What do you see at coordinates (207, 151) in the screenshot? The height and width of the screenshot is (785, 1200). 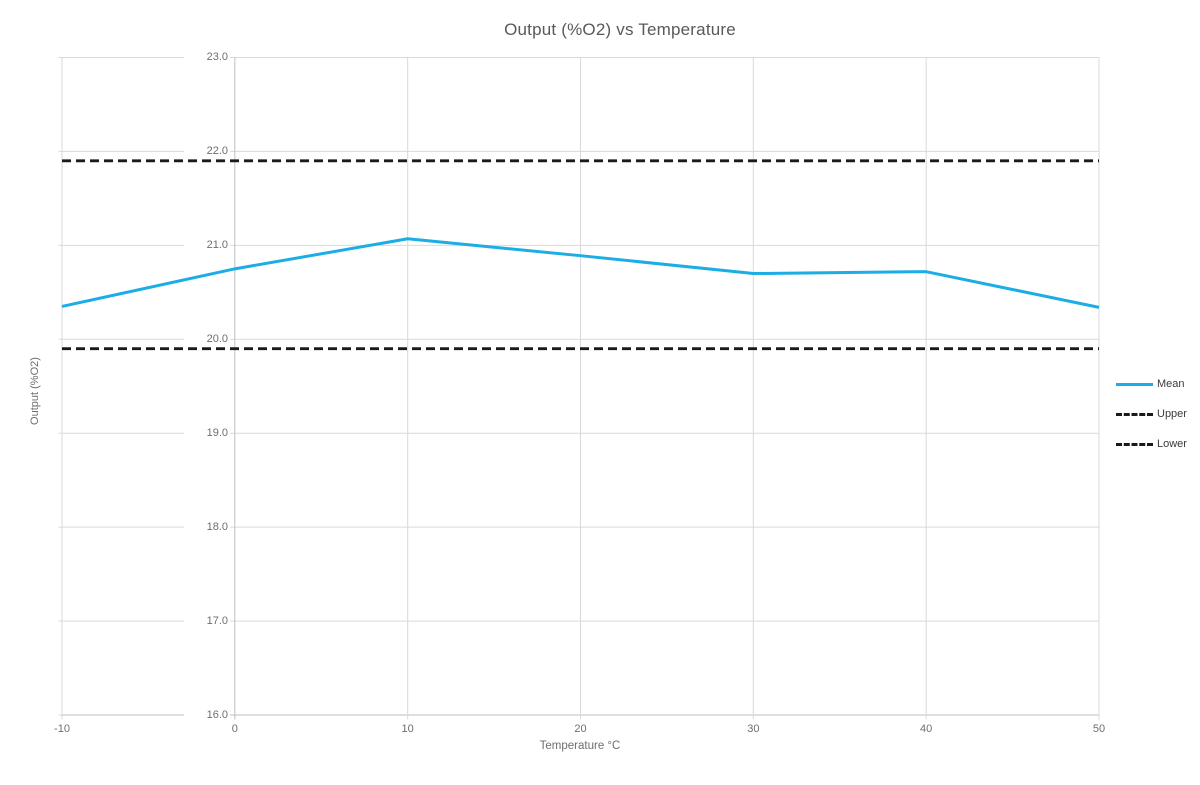 I see `y-tick-label: 22.0` at bounding box center [207, 151].